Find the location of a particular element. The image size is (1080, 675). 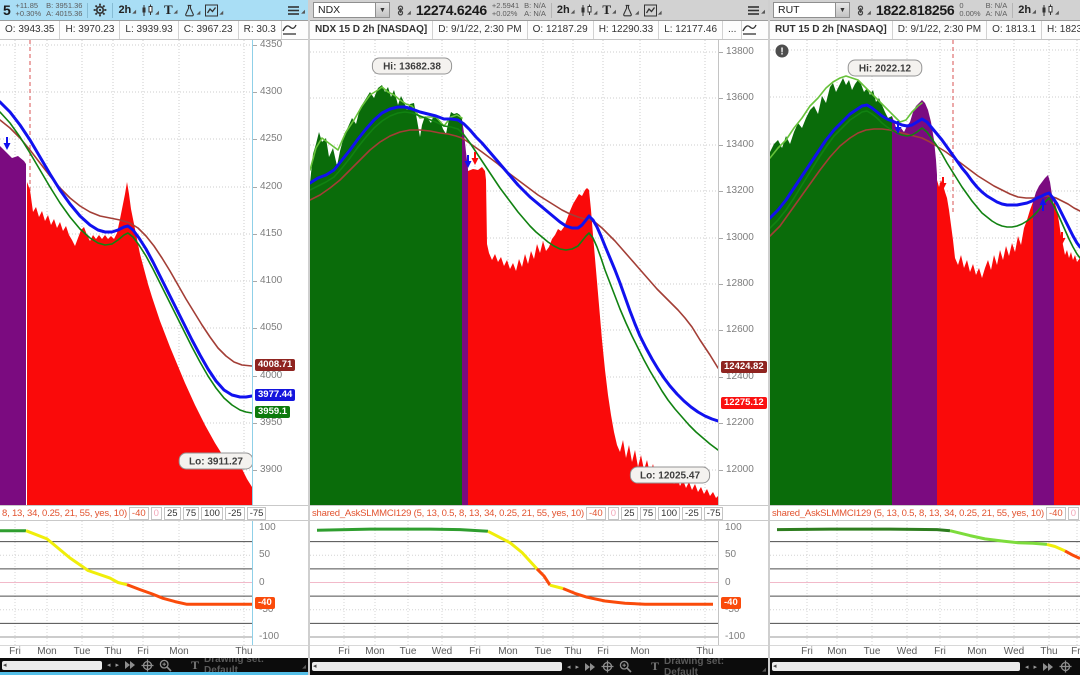

study-label: 8, 13, 34, 0.25, 21, 55, yes, 10) is located at coordinates (64, 513).